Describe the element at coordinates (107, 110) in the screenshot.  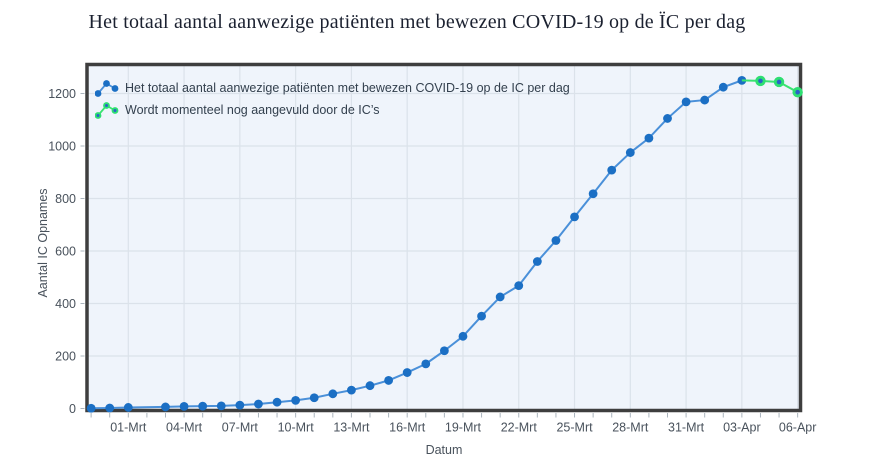
I see `green-line-marker-icon` at that location.